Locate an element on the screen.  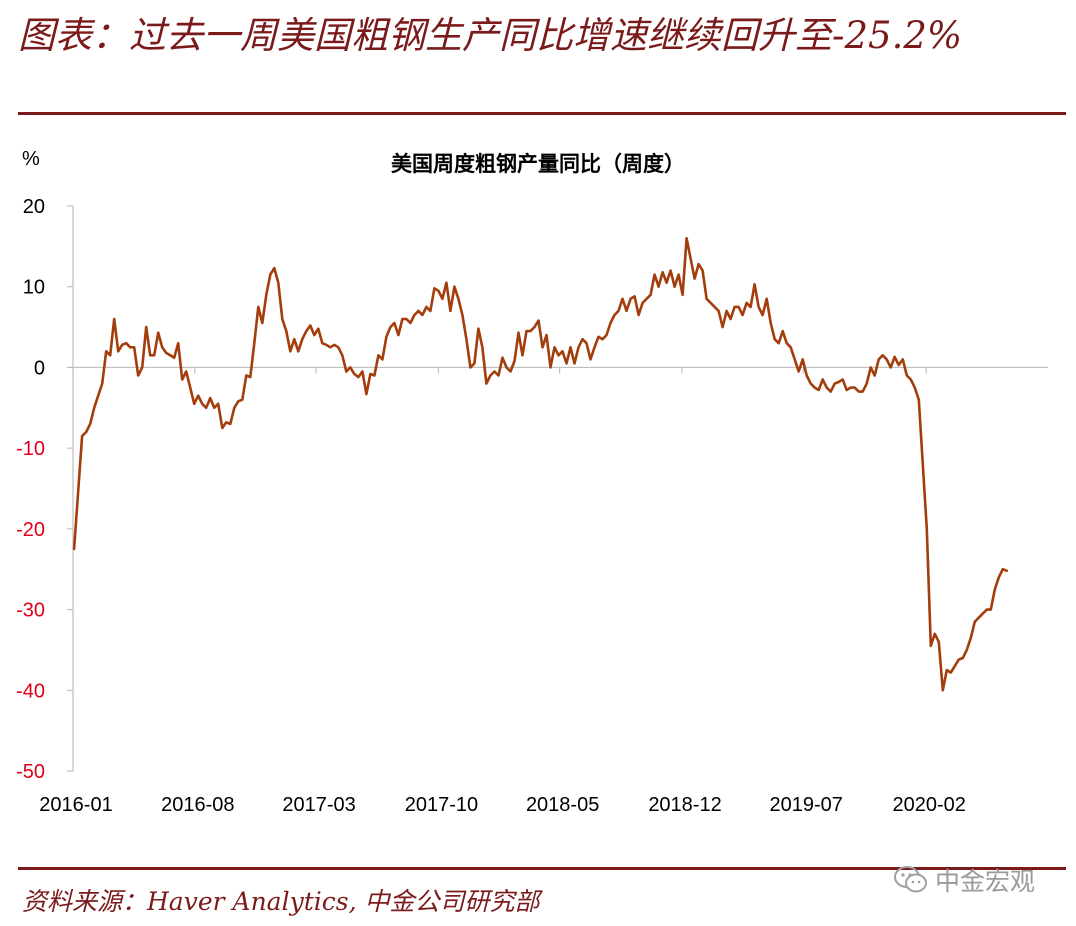
x-tick-label: 2018-05 is located at coordinates (562, 805).